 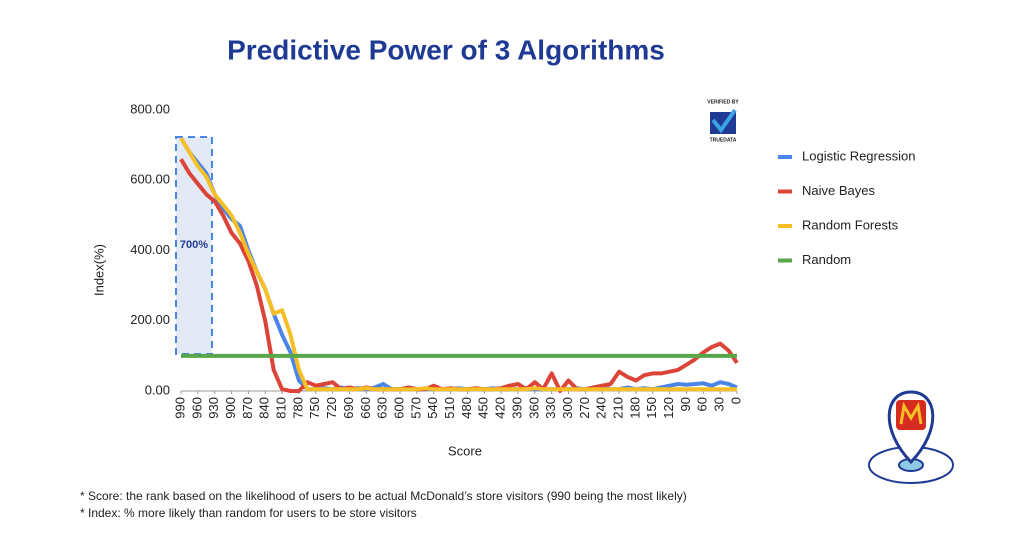 What do you see at coordinates (601, 408) in the screenshot?
I see `x-tick-label: 240` at bounding box center [601, 408].